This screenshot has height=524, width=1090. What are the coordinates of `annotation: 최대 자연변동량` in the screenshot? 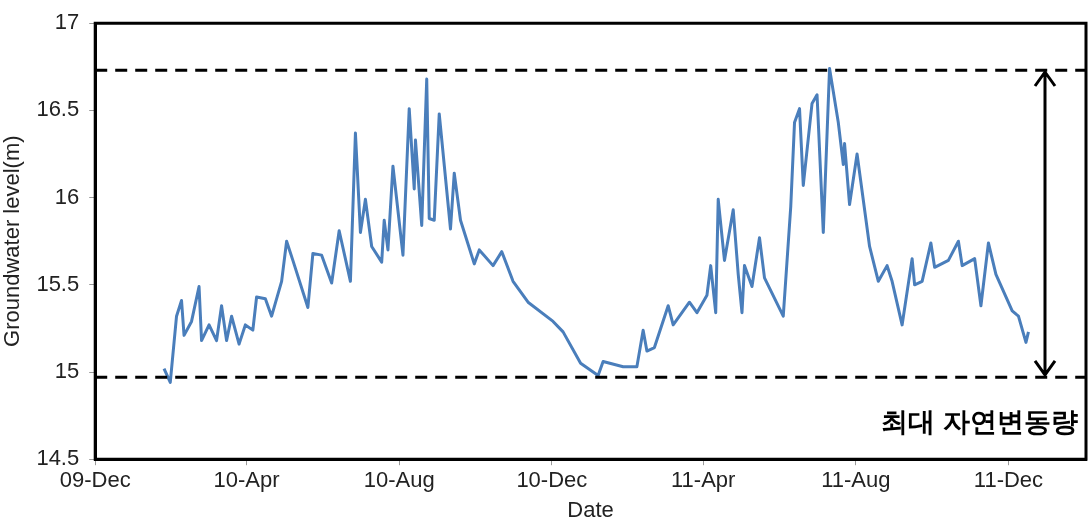 It's located at (979, 421).